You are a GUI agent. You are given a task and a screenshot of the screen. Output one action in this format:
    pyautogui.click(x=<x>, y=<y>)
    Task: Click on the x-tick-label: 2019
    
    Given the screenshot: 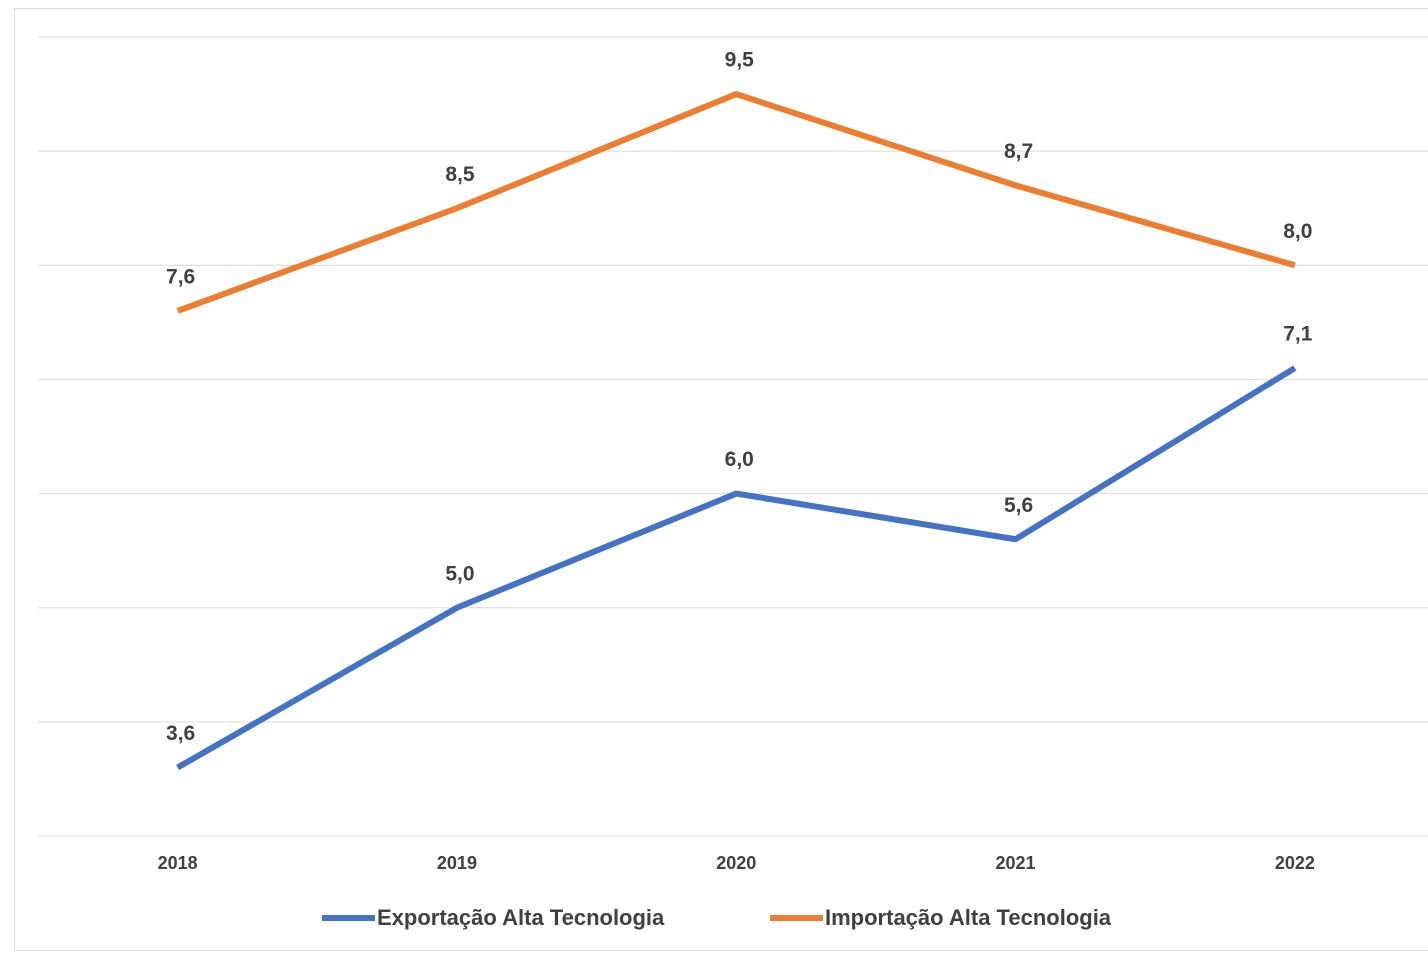 What is the action you would take?
    pyautogui.click(x=457, y=863)
    